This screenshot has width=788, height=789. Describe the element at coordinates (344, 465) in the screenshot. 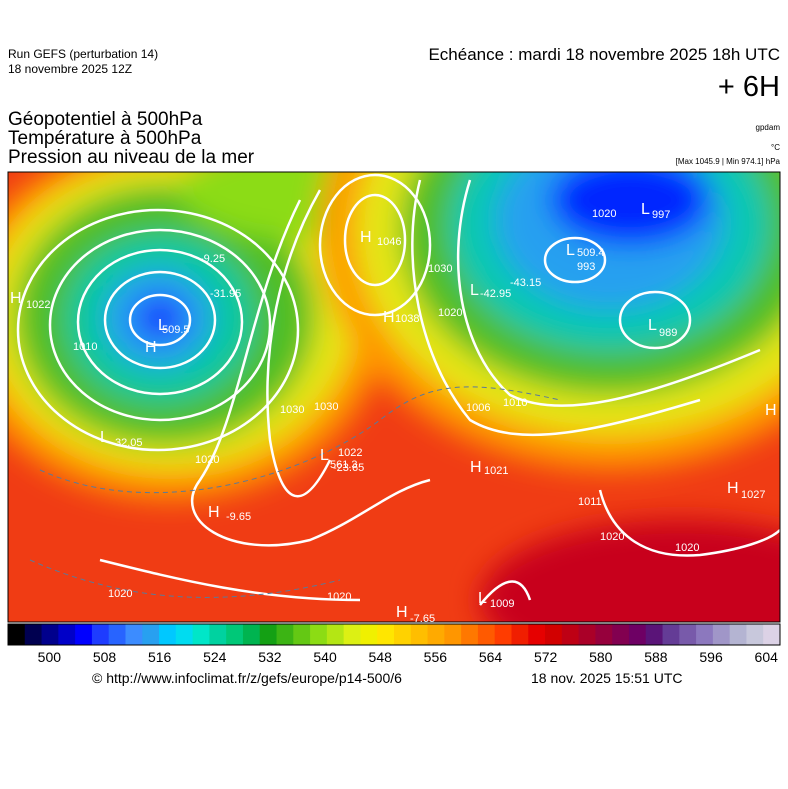

I see `map-value-label: 561.3` at that location.